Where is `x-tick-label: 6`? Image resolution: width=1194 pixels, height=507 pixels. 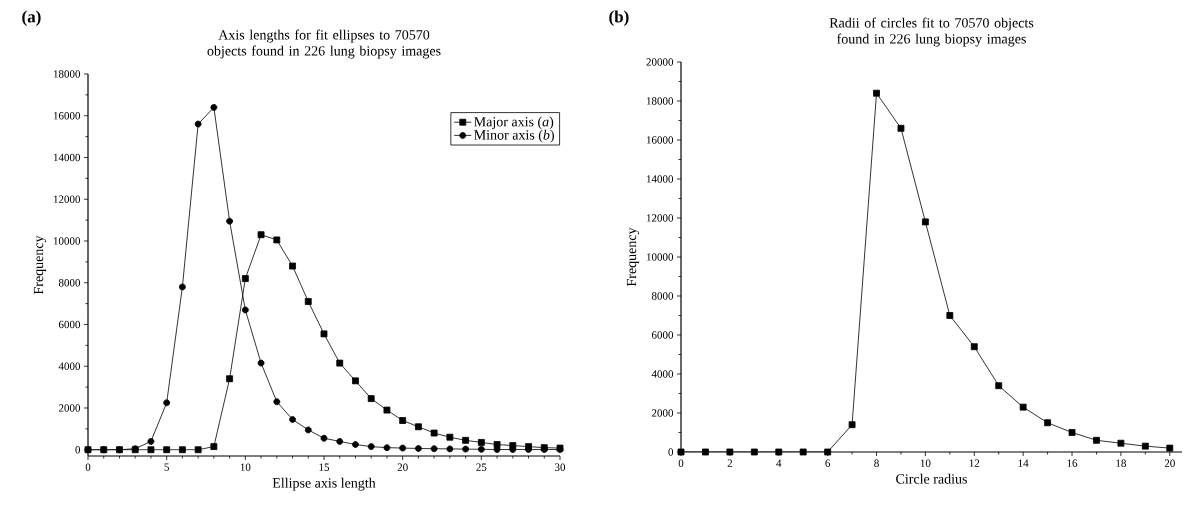 x-tick-label: 6 is located at coordinates (828, 463).